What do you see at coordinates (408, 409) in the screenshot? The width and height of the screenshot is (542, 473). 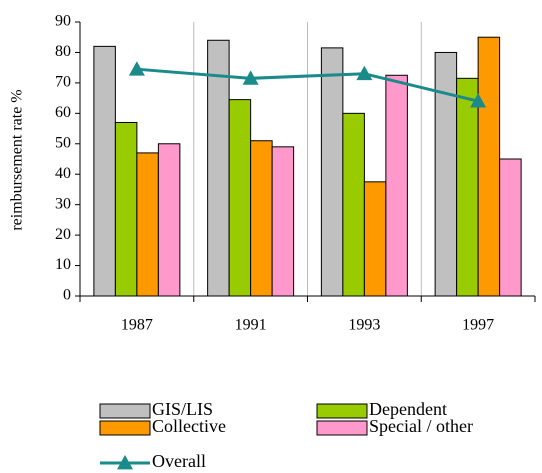 I see `legend-label: Dependent` at bounding box center [408, 409].